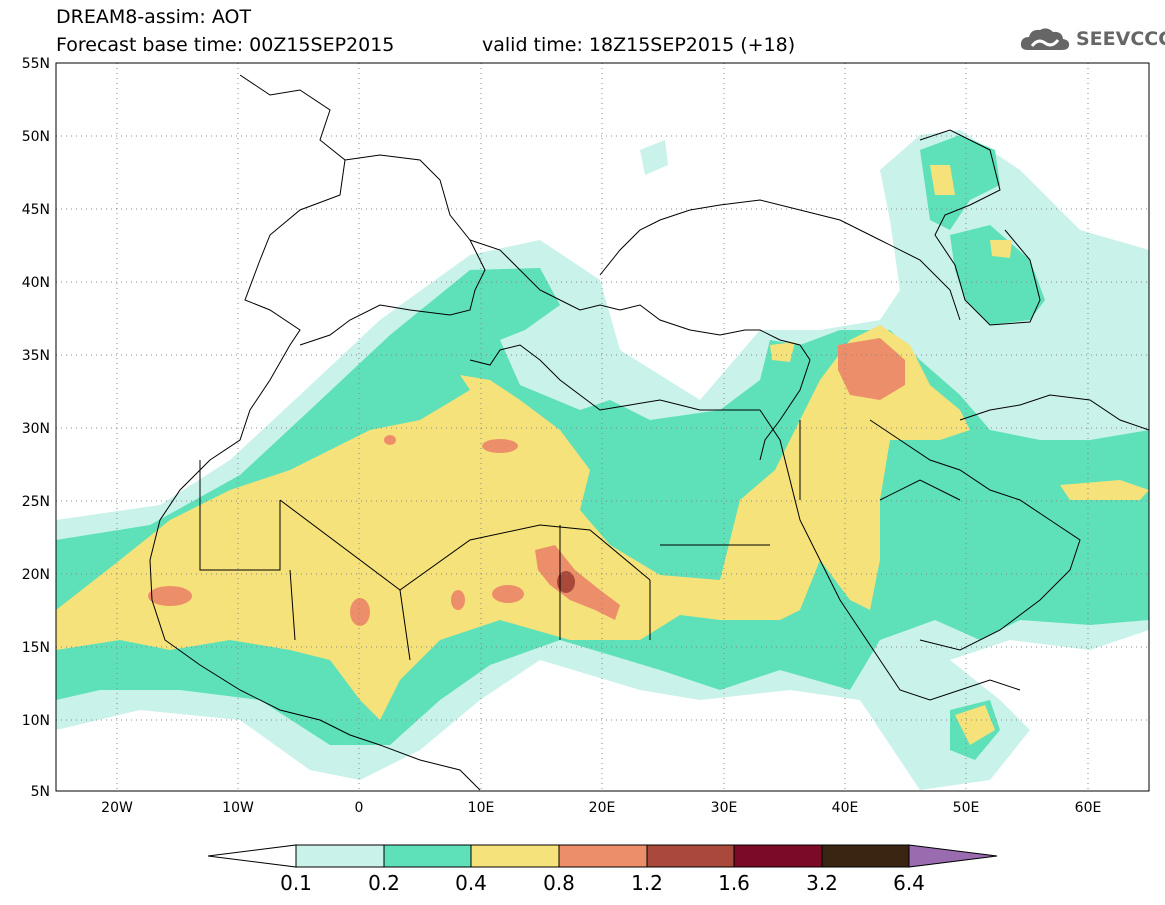 Image resolution: width=1165 pixels, height=905 pixels. Describe the element at coordinates (238, 808) in the screenshot. I see `lon-label: 10W` at that location.